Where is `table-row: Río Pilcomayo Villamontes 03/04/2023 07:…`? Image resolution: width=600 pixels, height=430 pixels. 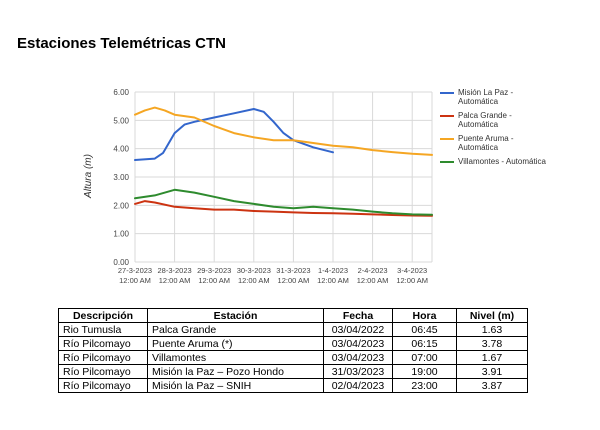
table-row: Río Pilcomayo Villamontes 03/04/2023 07:… is located at coordinates (293, 357).